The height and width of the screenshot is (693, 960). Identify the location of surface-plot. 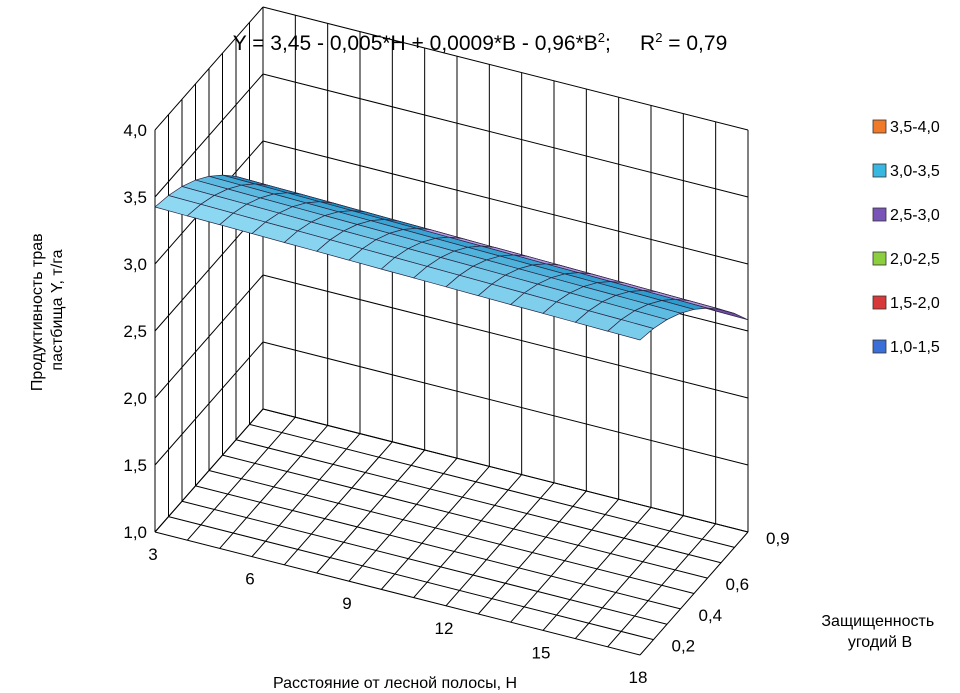
(451, 257).